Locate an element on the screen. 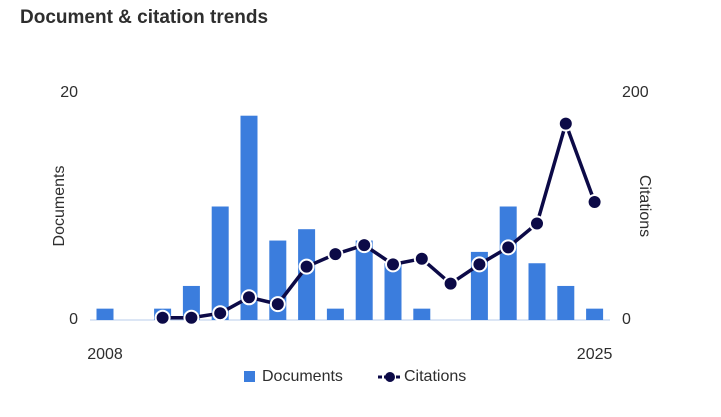 This screenshot has height=417, width=721. y-tick-label: 0 is located at coordinates (73, 319).